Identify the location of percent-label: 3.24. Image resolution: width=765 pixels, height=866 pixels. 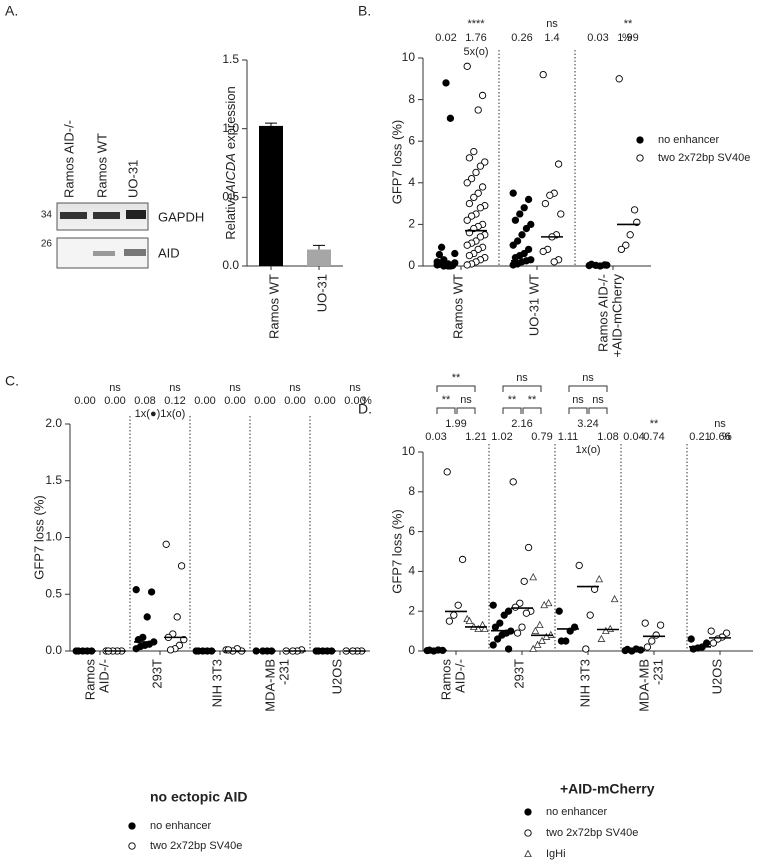
(587, 424).